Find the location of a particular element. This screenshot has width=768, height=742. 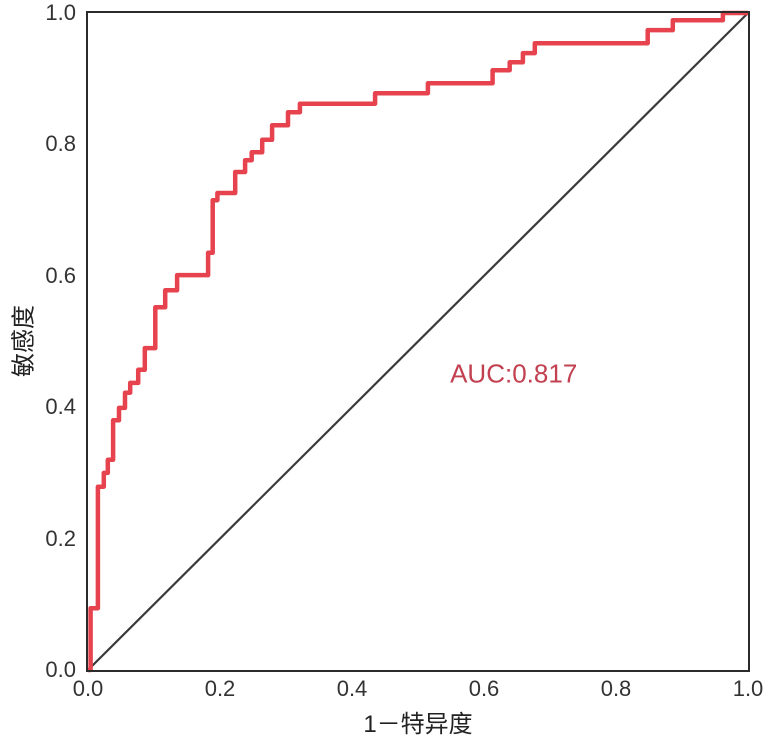

y-tick-label: 1.0 is located at coordinates (60, 12).